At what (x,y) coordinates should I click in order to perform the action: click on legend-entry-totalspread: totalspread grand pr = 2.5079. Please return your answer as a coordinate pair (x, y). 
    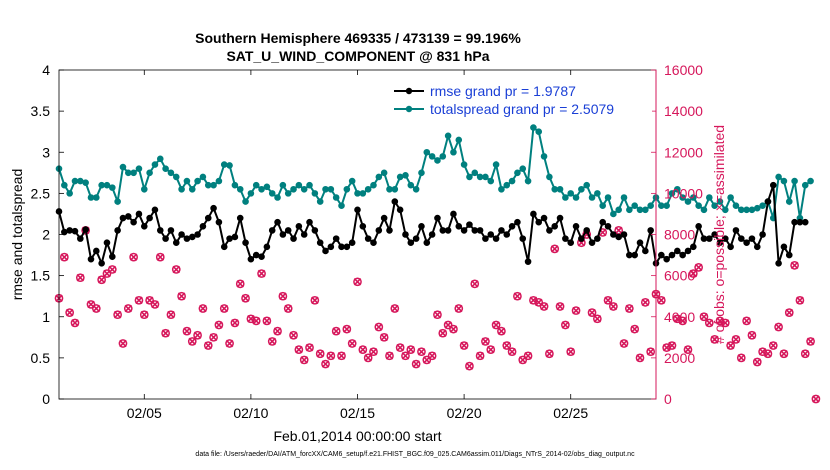
    Looking at the image, I should click on (522, 109).